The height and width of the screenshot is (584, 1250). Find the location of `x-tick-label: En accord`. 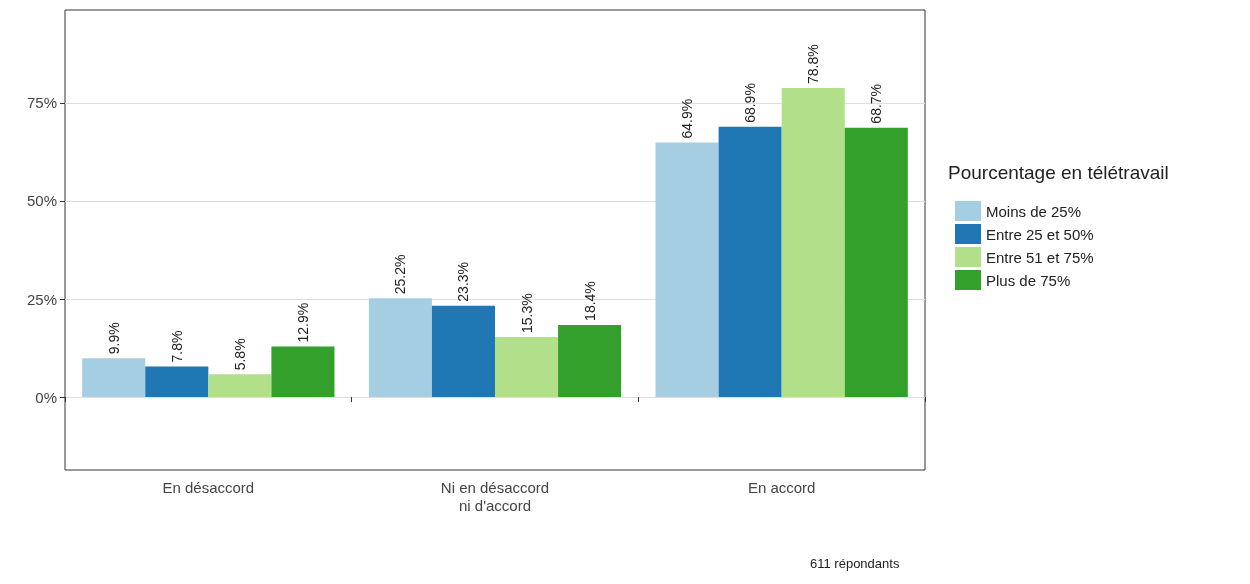

x-tick-label: En accord is located at coordinates (781, 487).